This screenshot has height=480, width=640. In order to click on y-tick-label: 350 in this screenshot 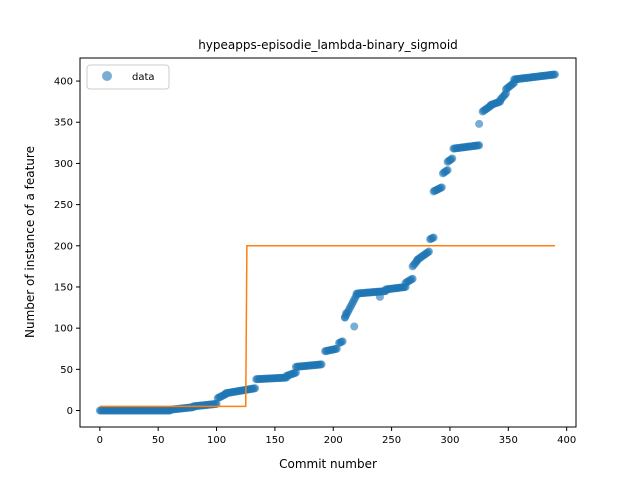, I will do `click(63, 123)`.